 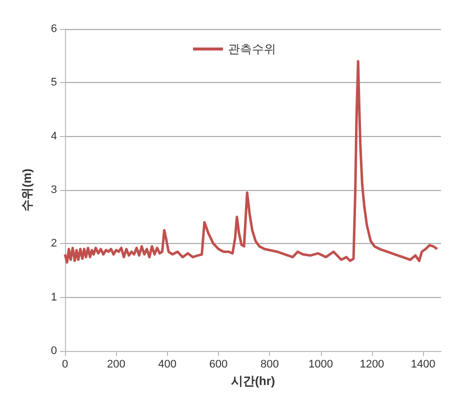 I want to click on y-tick-label: 6, so click(x=53, y=29).